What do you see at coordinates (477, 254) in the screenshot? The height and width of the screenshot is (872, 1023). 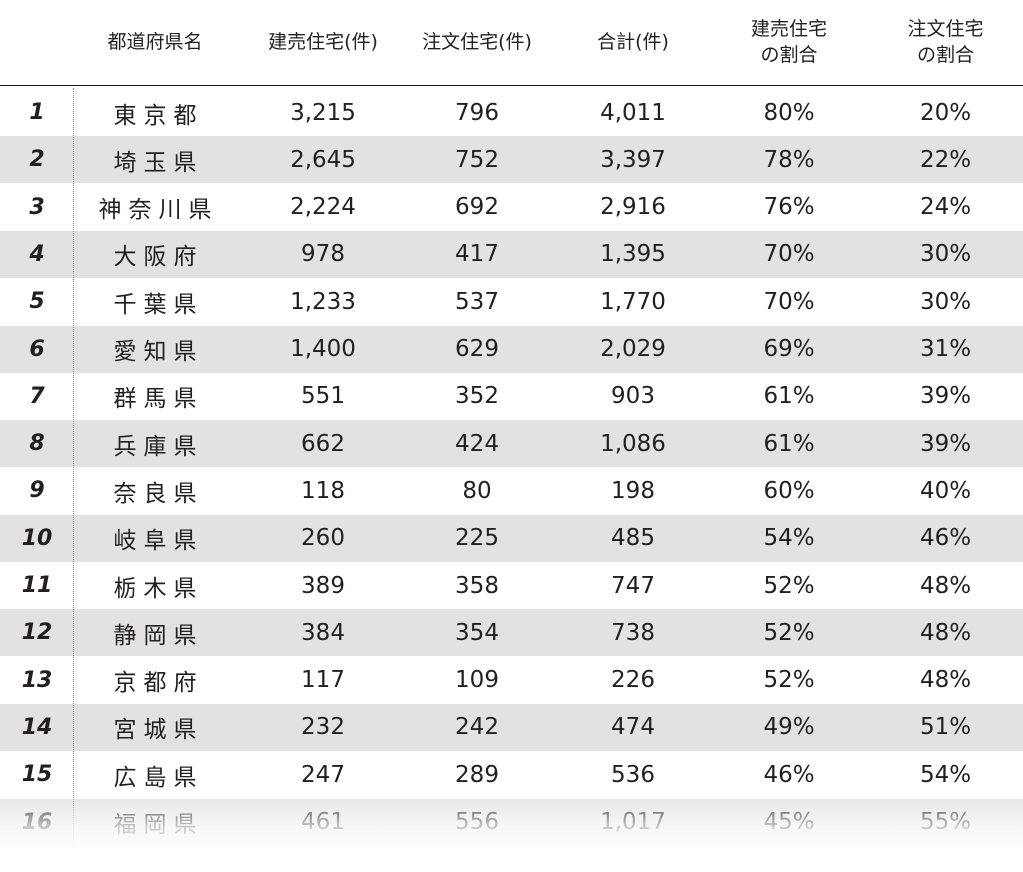 I see `chumon-cell: 417` at bounding box center [477, 254].